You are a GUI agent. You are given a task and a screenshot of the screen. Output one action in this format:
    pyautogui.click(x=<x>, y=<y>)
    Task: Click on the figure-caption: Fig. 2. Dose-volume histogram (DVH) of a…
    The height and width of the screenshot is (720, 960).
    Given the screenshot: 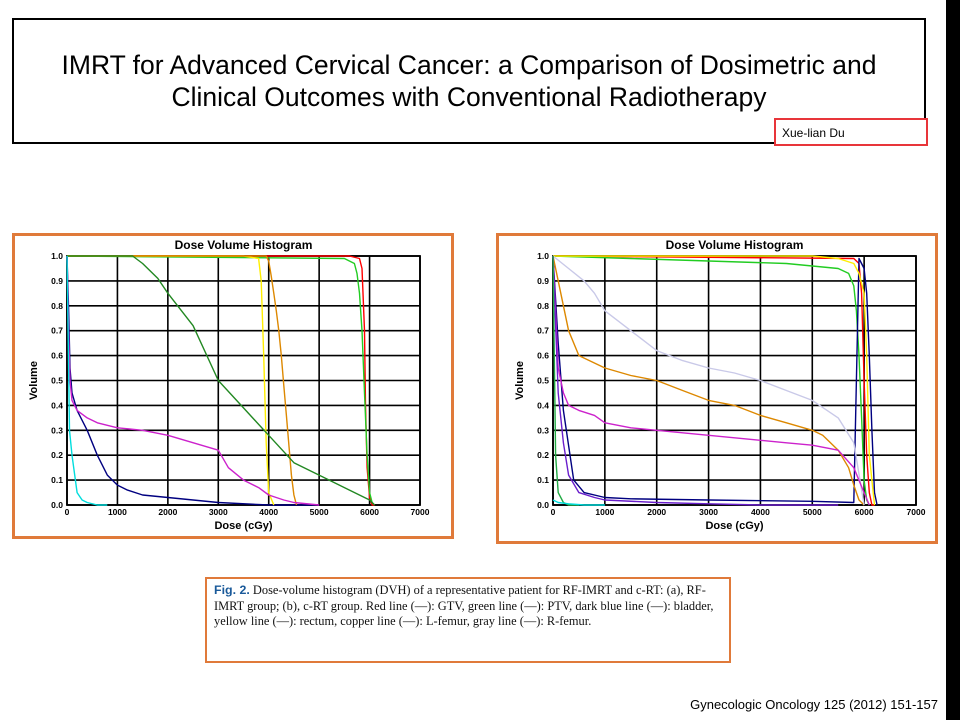 What is the action you would take?
    pyautogui.click(x=468, y=620)
    